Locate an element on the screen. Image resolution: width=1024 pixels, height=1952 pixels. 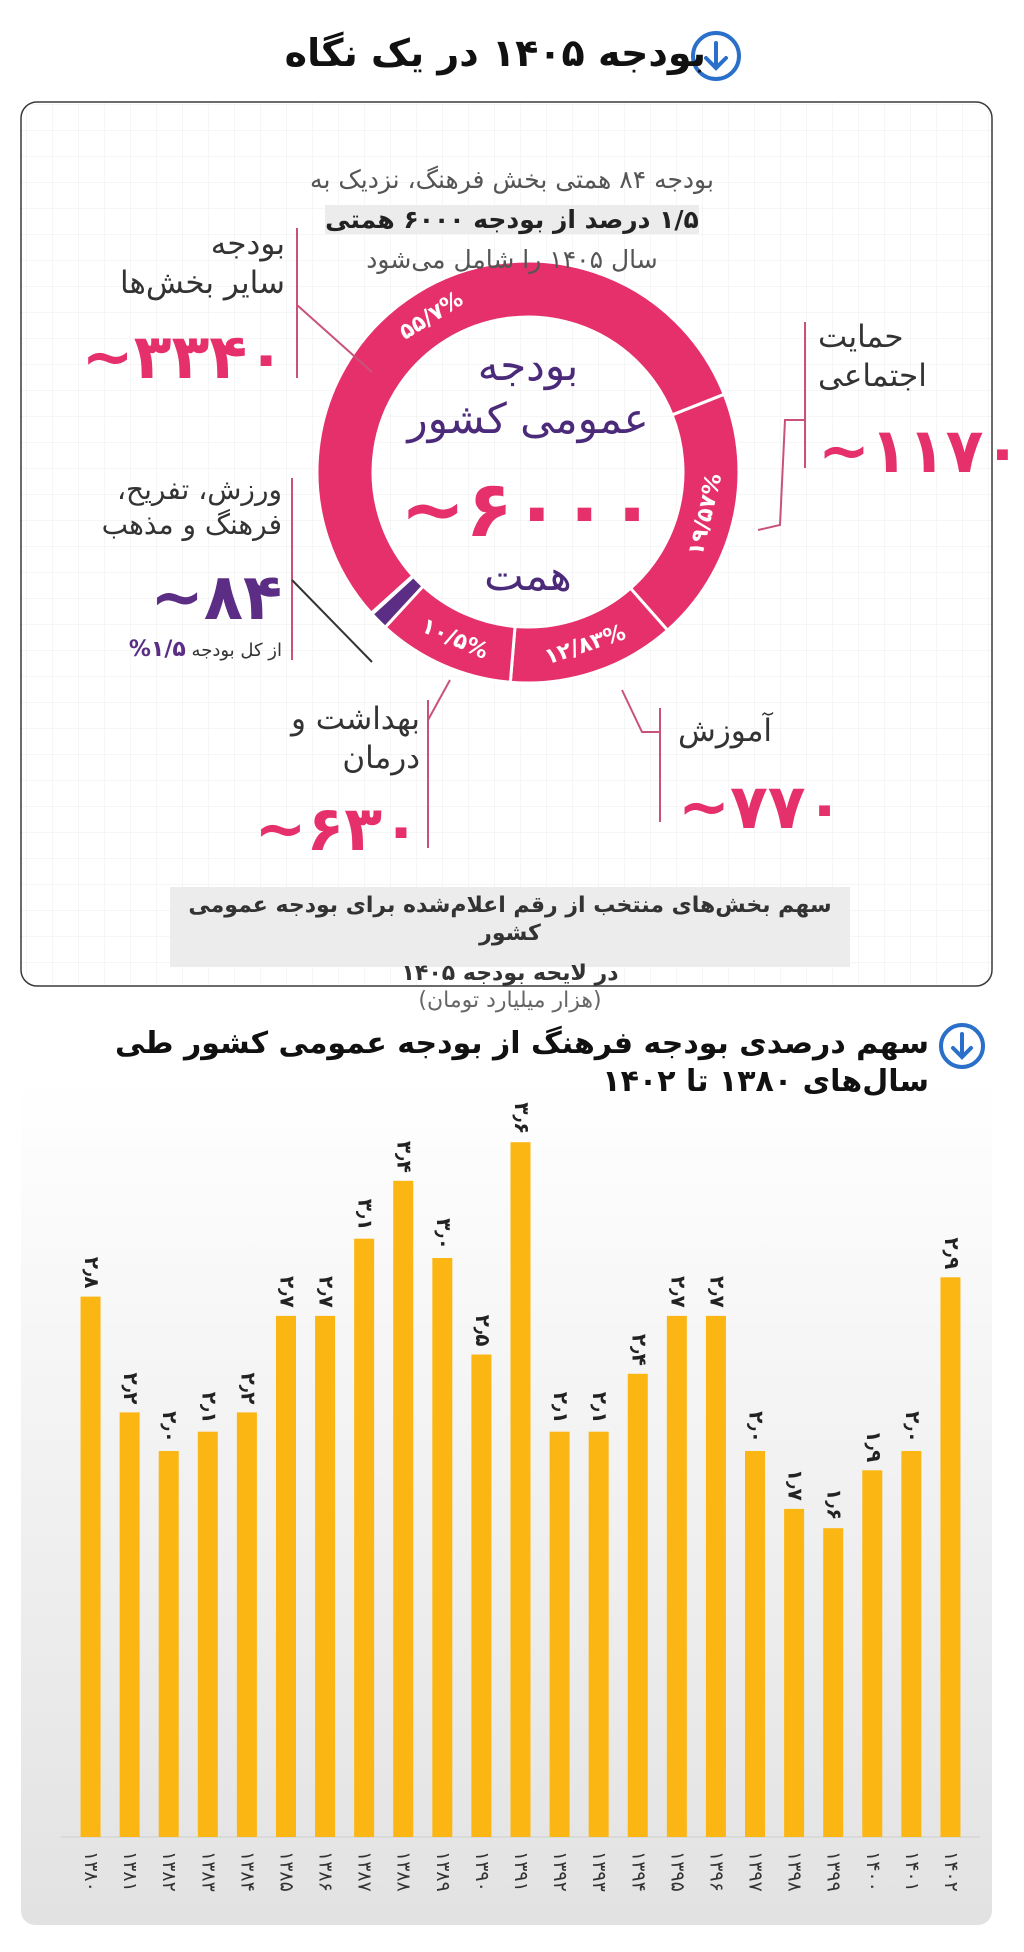
x-tick-label: ۱۳۸۴ is located at coordinates (247, 1871).